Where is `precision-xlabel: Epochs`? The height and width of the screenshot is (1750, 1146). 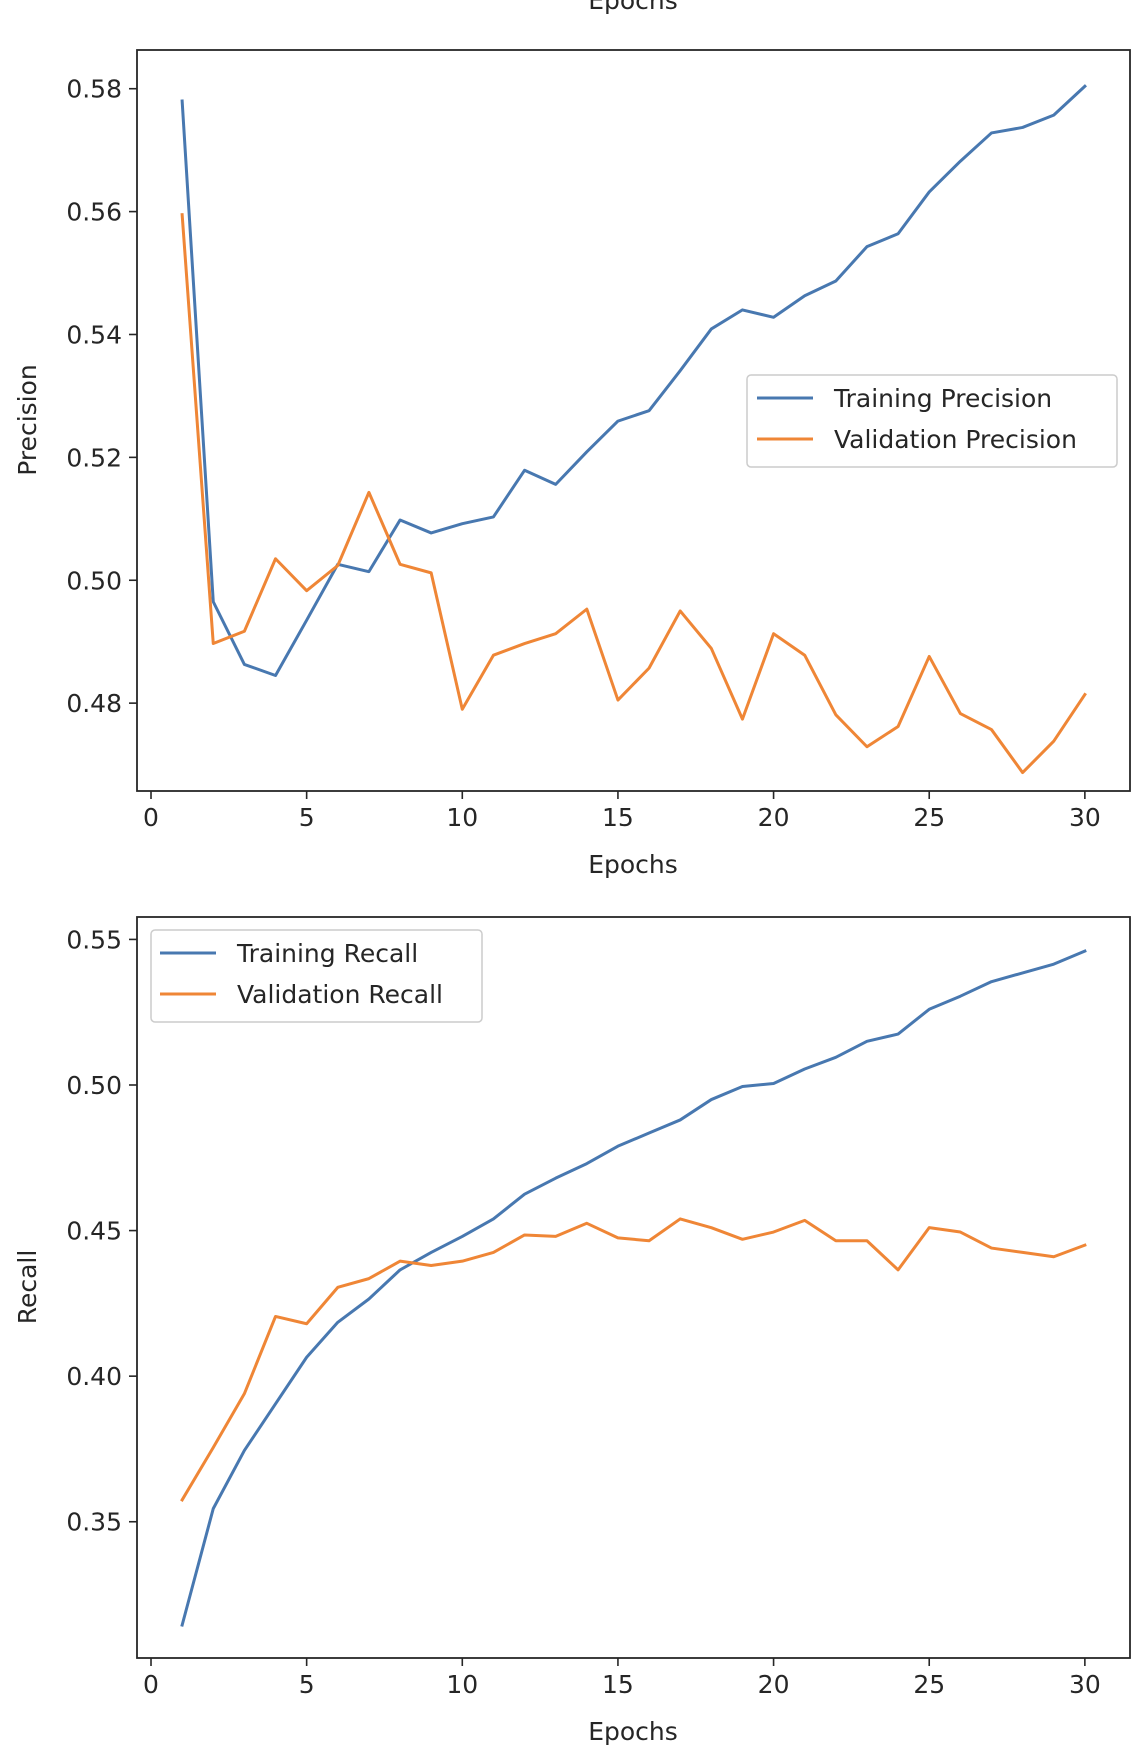
precision-xlabel: Epochs is located at coordinates (633, 864).